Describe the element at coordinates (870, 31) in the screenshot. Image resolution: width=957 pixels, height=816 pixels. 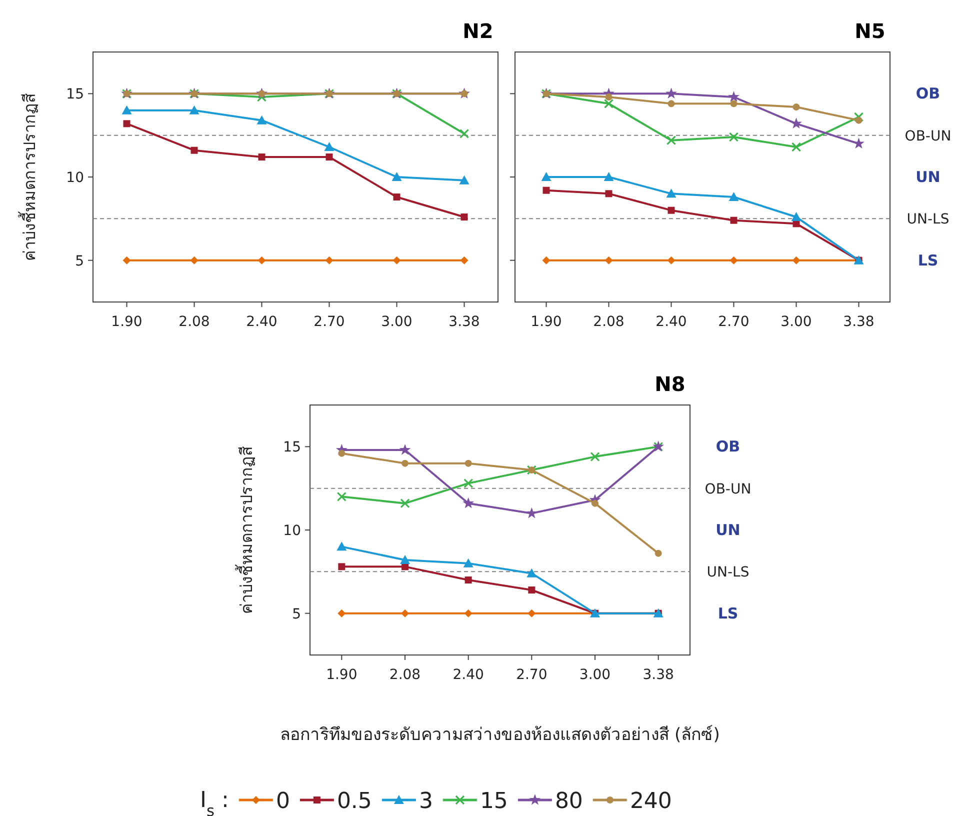
I see `chart-title: N5` at that location.